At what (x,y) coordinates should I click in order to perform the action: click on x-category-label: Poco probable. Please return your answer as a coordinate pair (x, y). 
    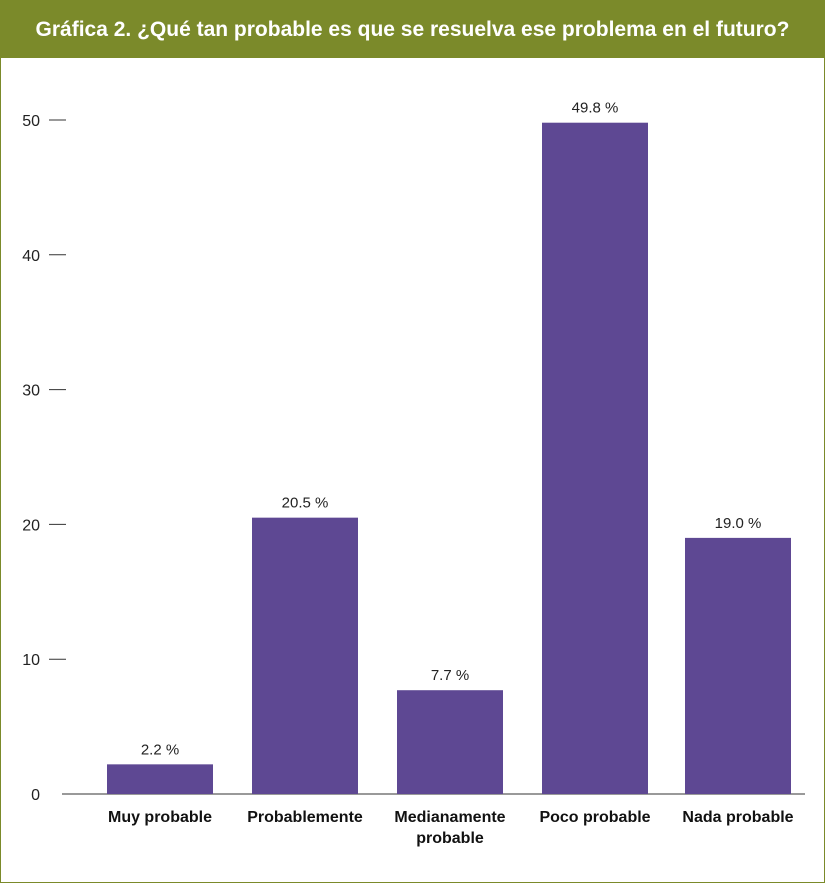
    Looking at the image, I should click on (594, 817).